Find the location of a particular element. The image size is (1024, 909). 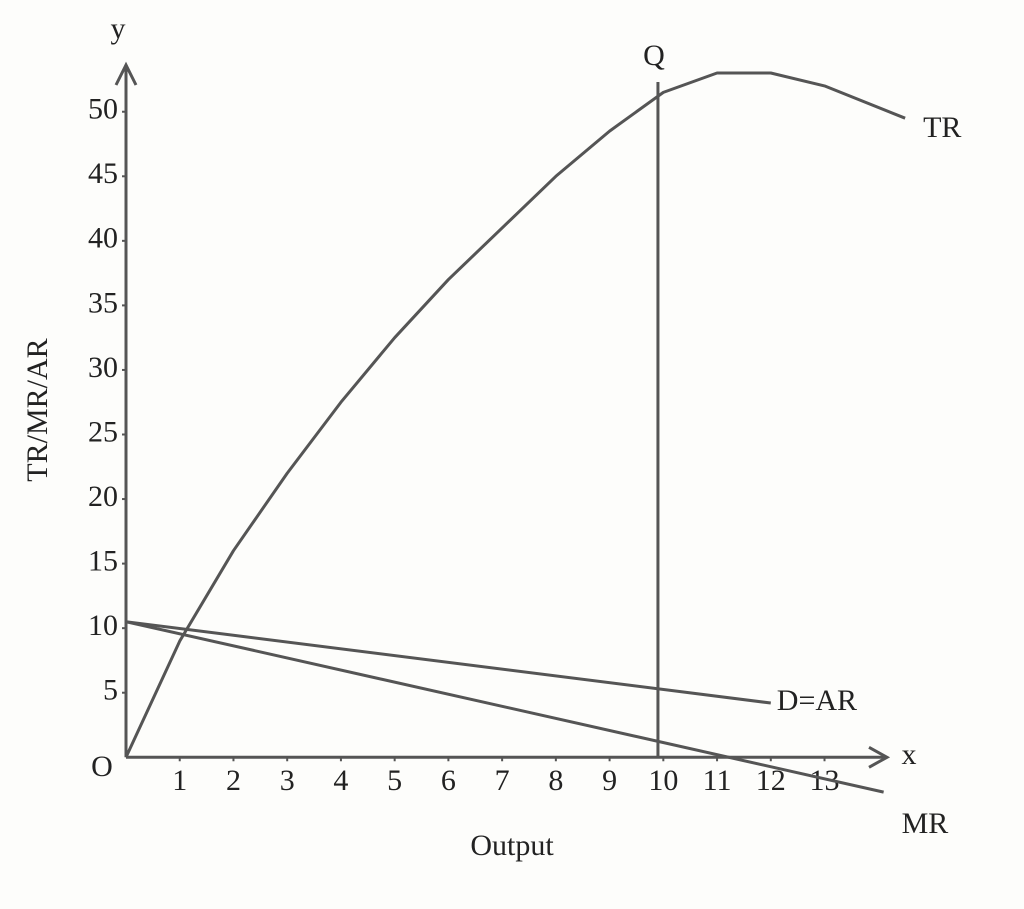

x-tick-label: 9 is located at coordinates (609, 780).